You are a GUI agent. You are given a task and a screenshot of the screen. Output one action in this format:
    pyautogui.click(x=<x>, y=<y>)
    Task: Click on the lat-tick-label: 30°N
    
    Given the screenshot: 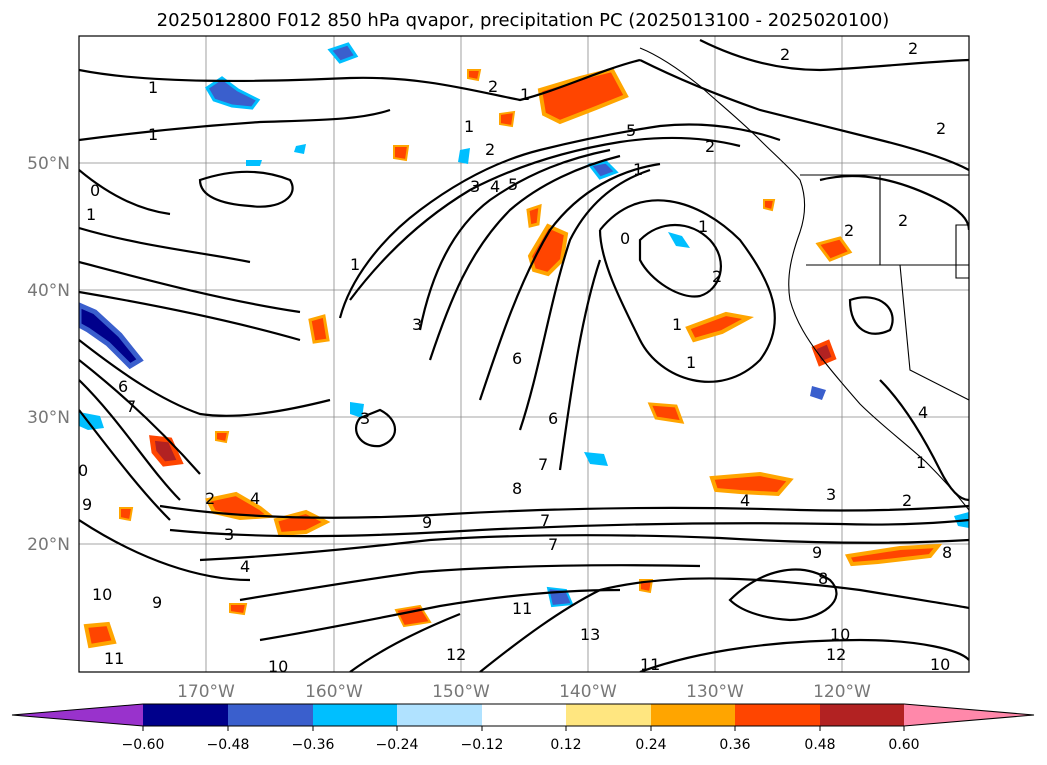 What is the action you would take?
    pyautogui.click(x=48, y=418)
    